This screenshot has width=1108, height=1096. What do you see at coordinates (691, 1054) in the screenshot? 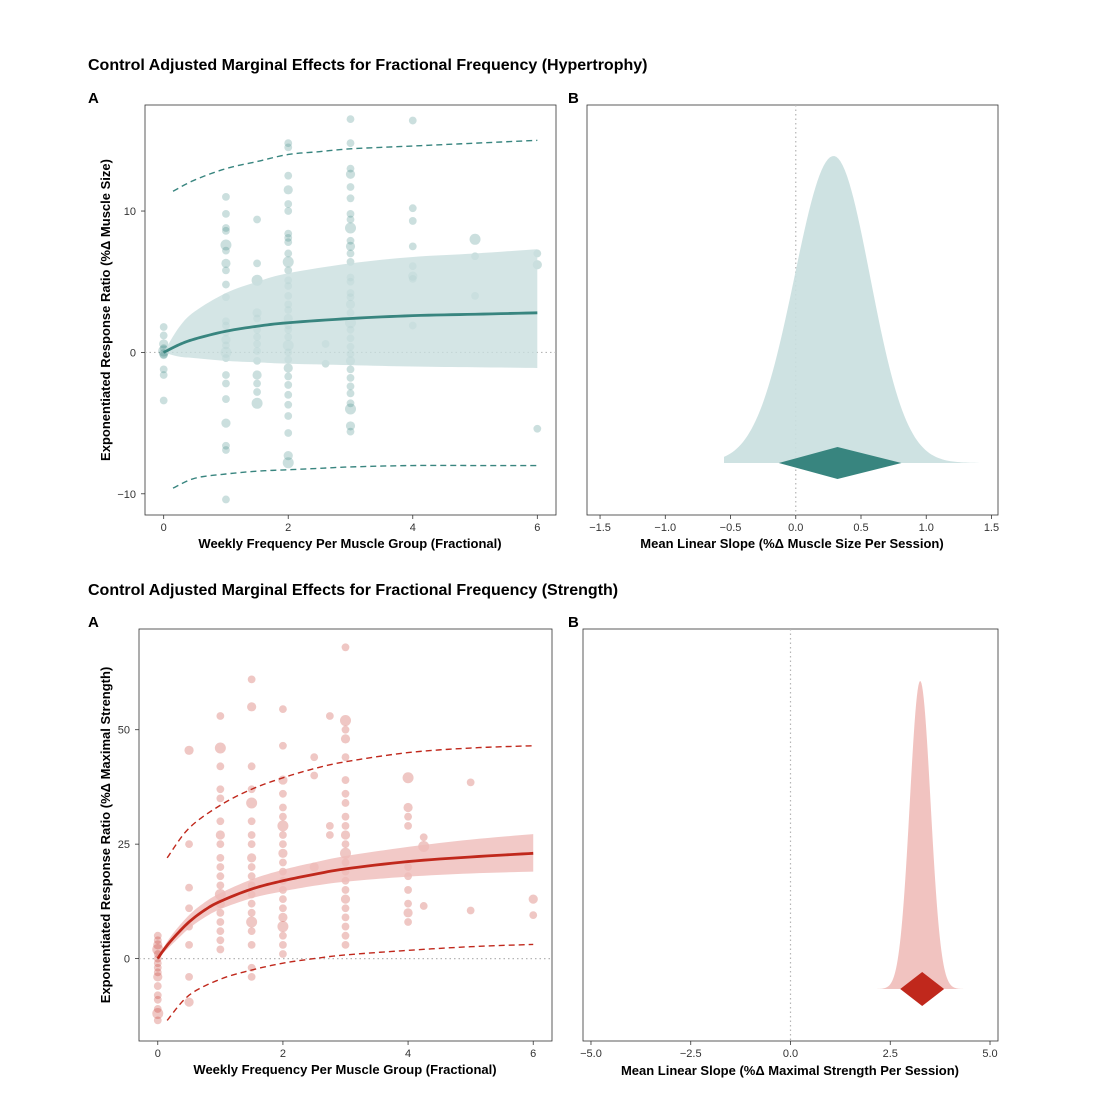
I see `str-b-x-tick-label: −2.5` at bounding box center [691, 1054].